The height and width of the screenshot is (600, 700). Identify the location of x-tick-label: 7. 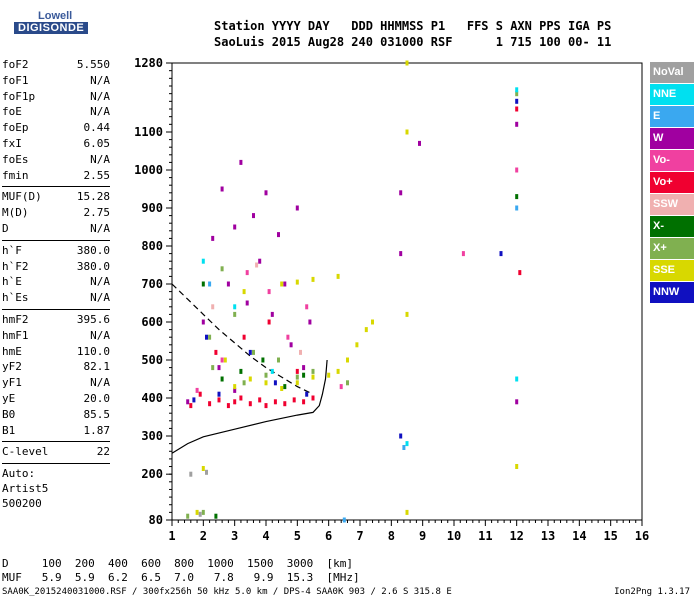
(359, 536).